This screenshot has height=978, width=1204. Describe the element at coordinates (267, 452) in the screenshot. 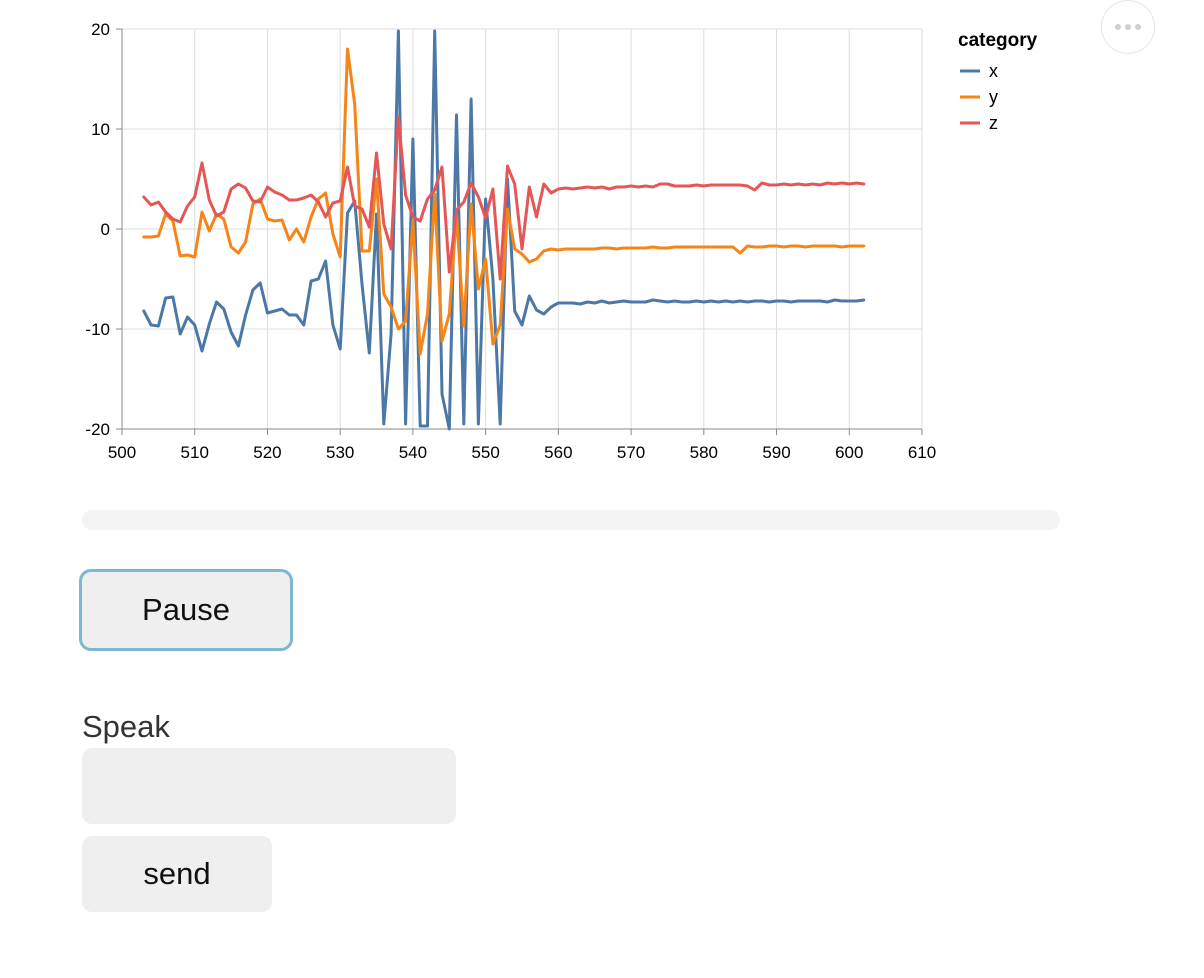

I see `x-tick-label: 520` at that location.